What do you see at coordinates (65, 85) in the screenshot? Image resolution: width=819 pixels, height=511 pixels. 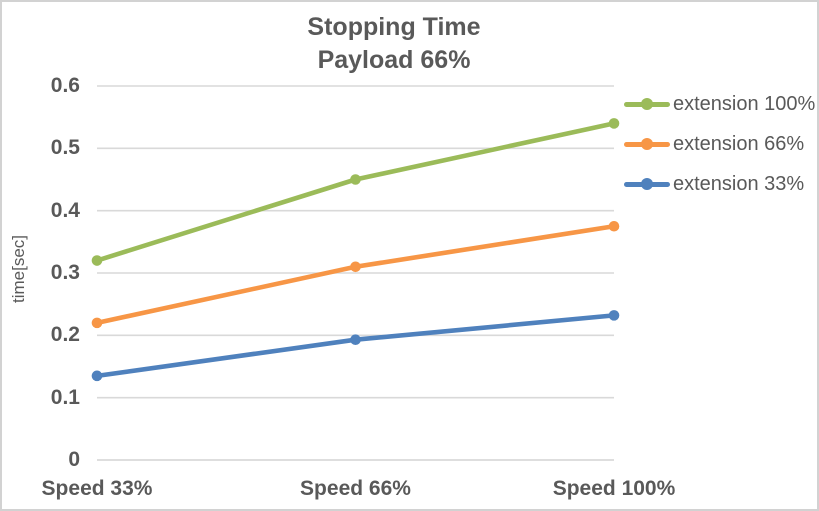 I see `y-tick-label: 0.6` at bounding box center [65, 85].